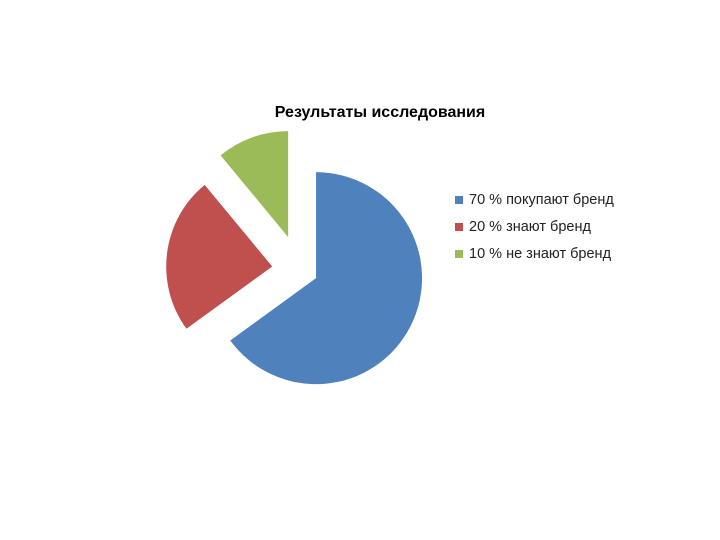 The width and height of the screenshot is (720, 540). Describe the element at coordinates (530, 227) in the screenshot. I see `legend-label-know: 20 % знают бренд` at that location.